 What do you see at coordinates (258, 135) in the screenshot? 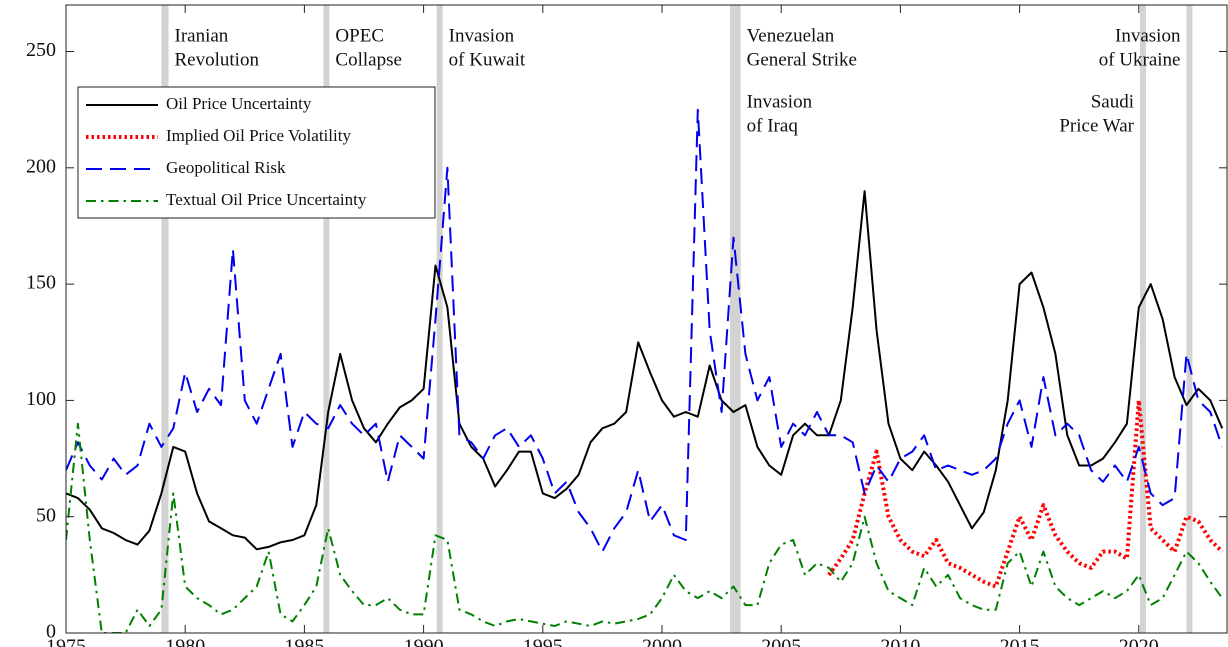
I see `legend-label: Implied Oil Price Volatility` at bounding box center [258, 135].